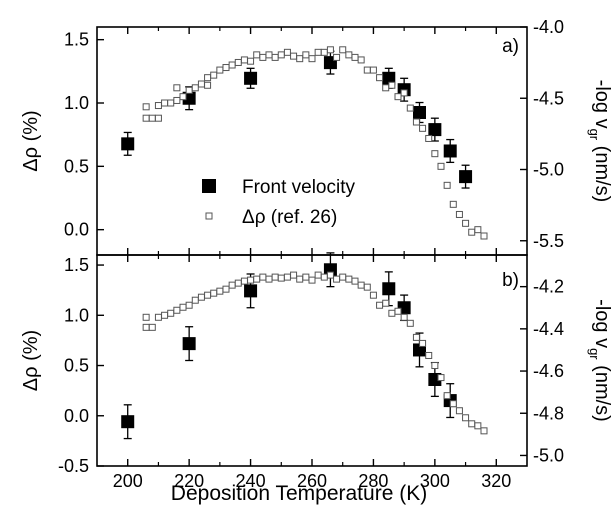 This screenshot has height=511, width=615. Describe the element at coordinates (435, 481) in the screenshot. I see `x-tick-label: 300` at that location.